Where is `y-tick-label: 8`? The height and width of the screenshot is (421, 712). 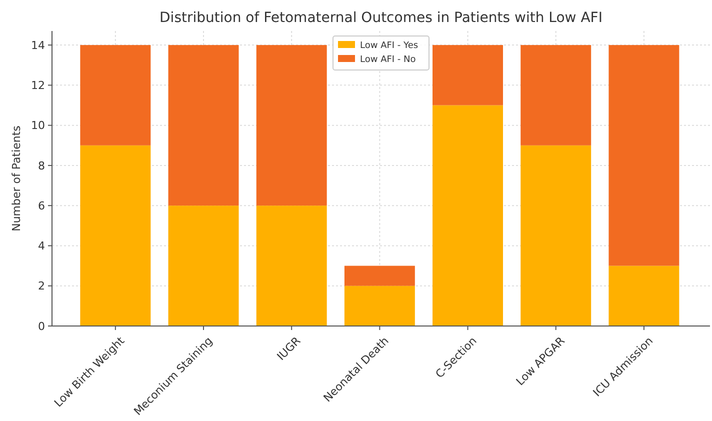 y-tick-label: 8 is located at coordinates (41, 165).